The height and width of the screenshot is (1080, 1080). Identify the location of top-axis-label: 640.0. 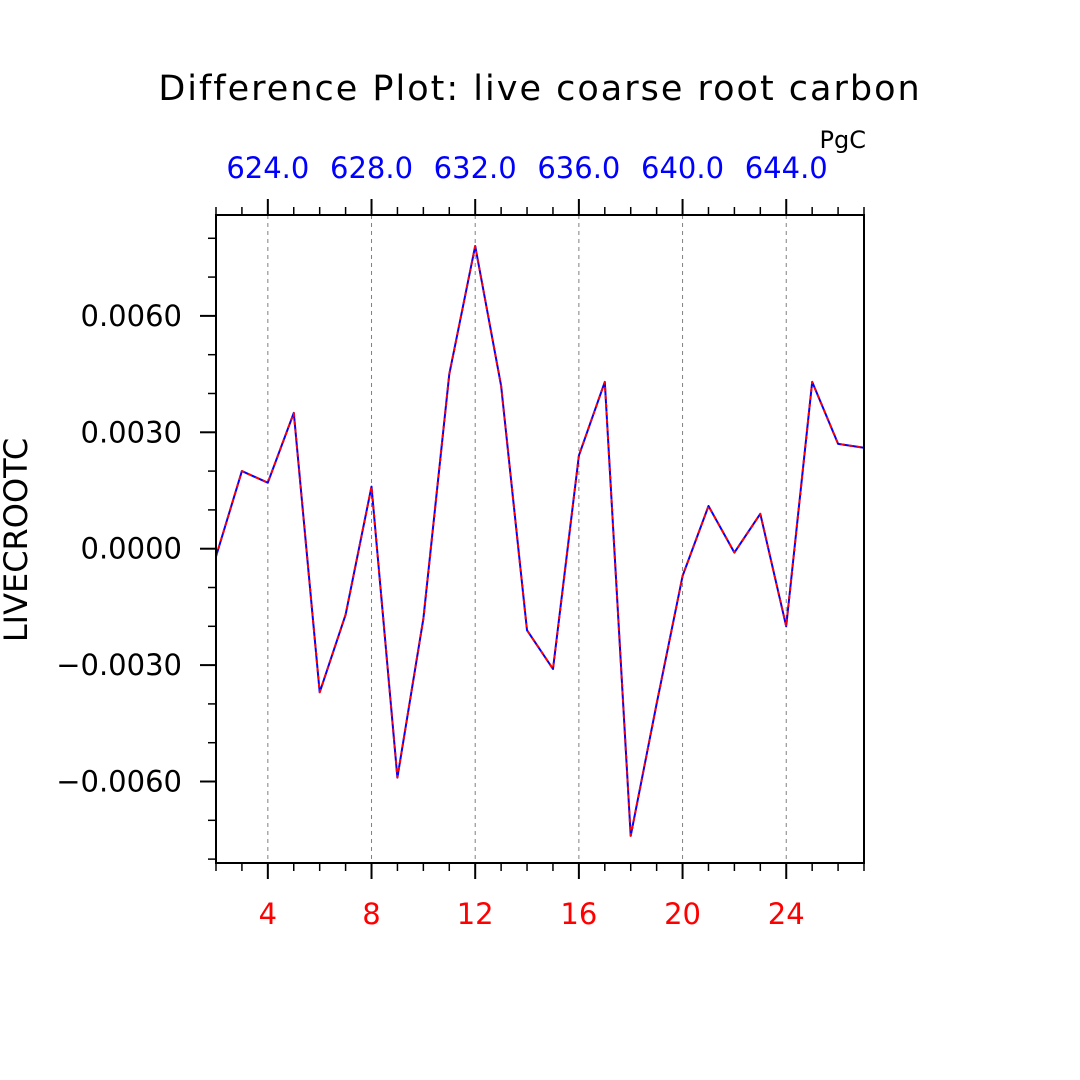
(682, 168).